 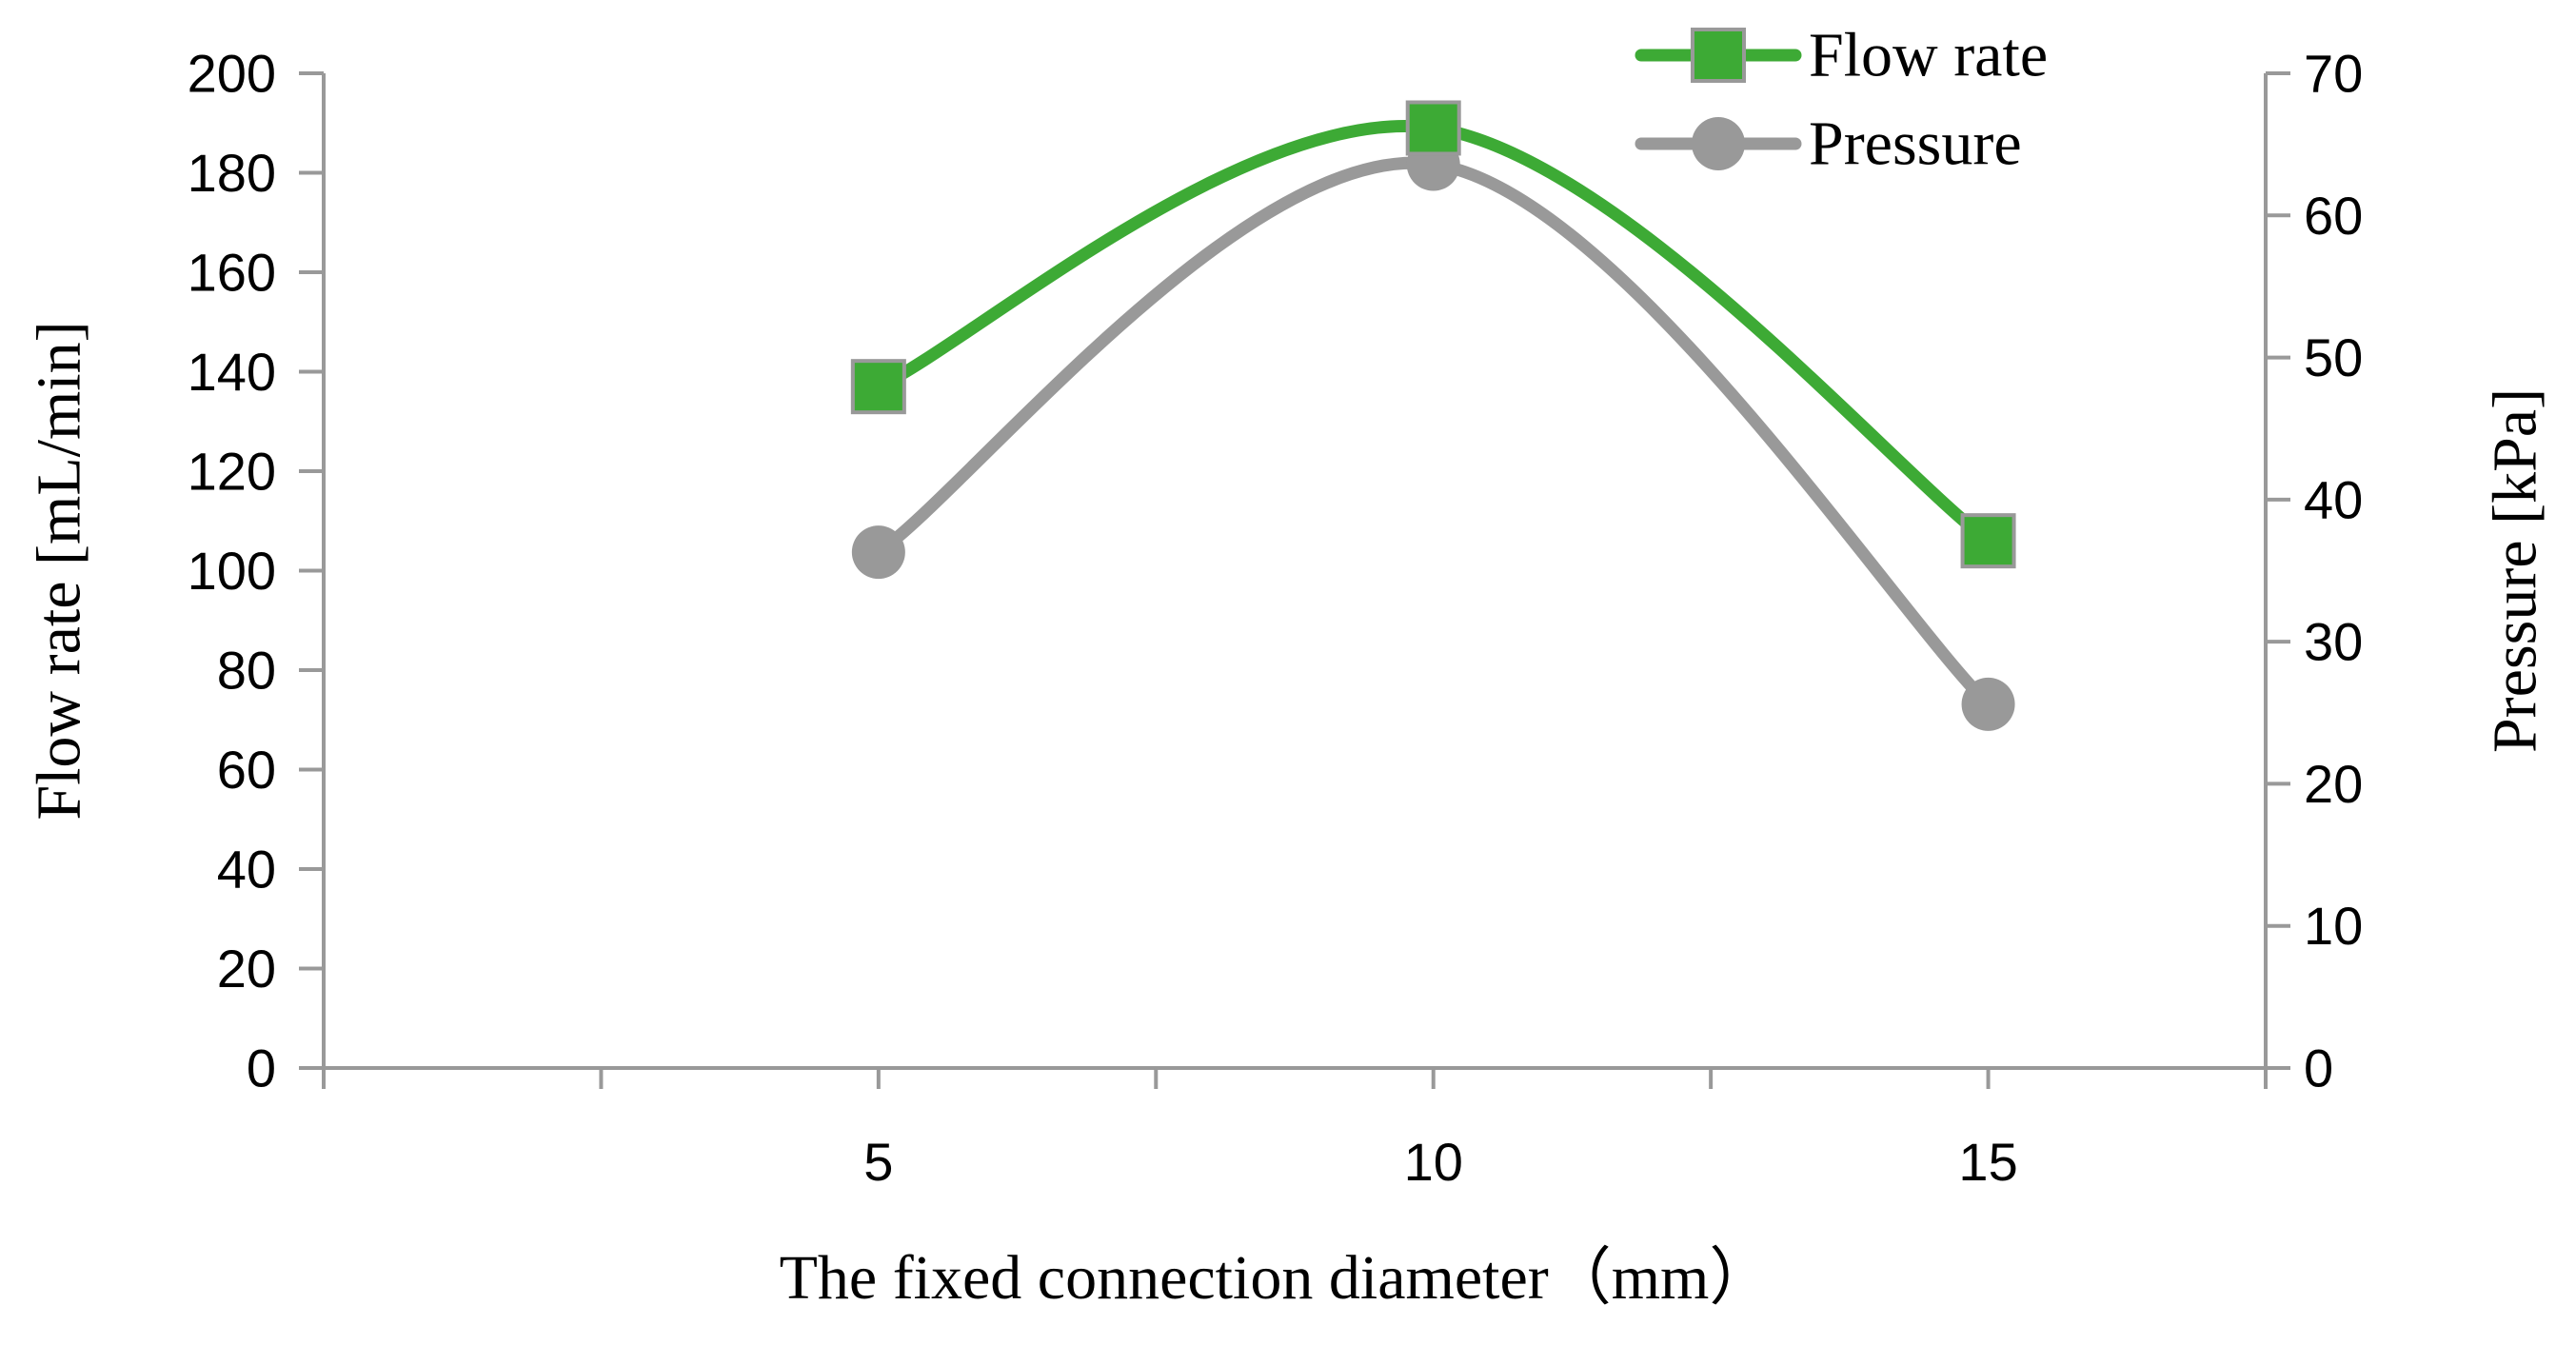 What do you see at coordinates (1928, 55) in the screenshot?
I see `legend-label-flow-rate: Flow rate` at bounding box center [1928, 55].